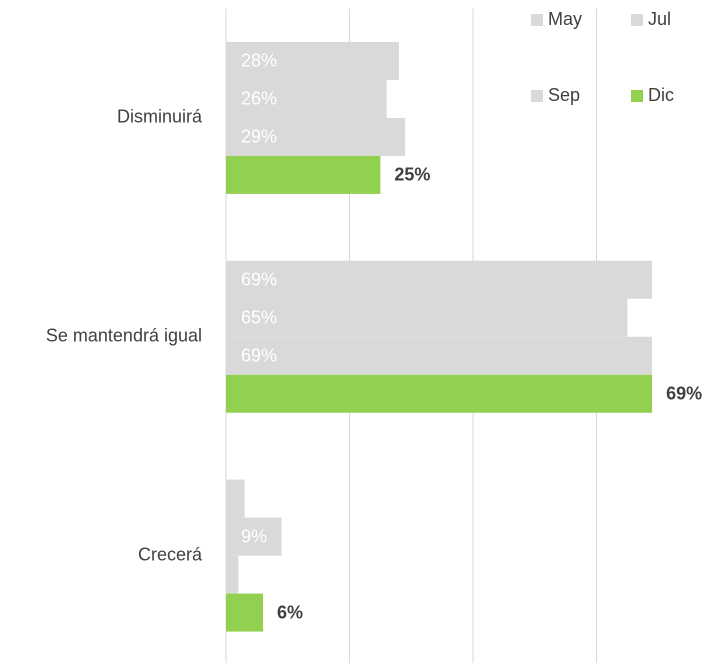 This screenshot has height=663, width=715. Describe the element at coordinates (412, 175) in the screenshot. I see `data-label: 25%` at that location.